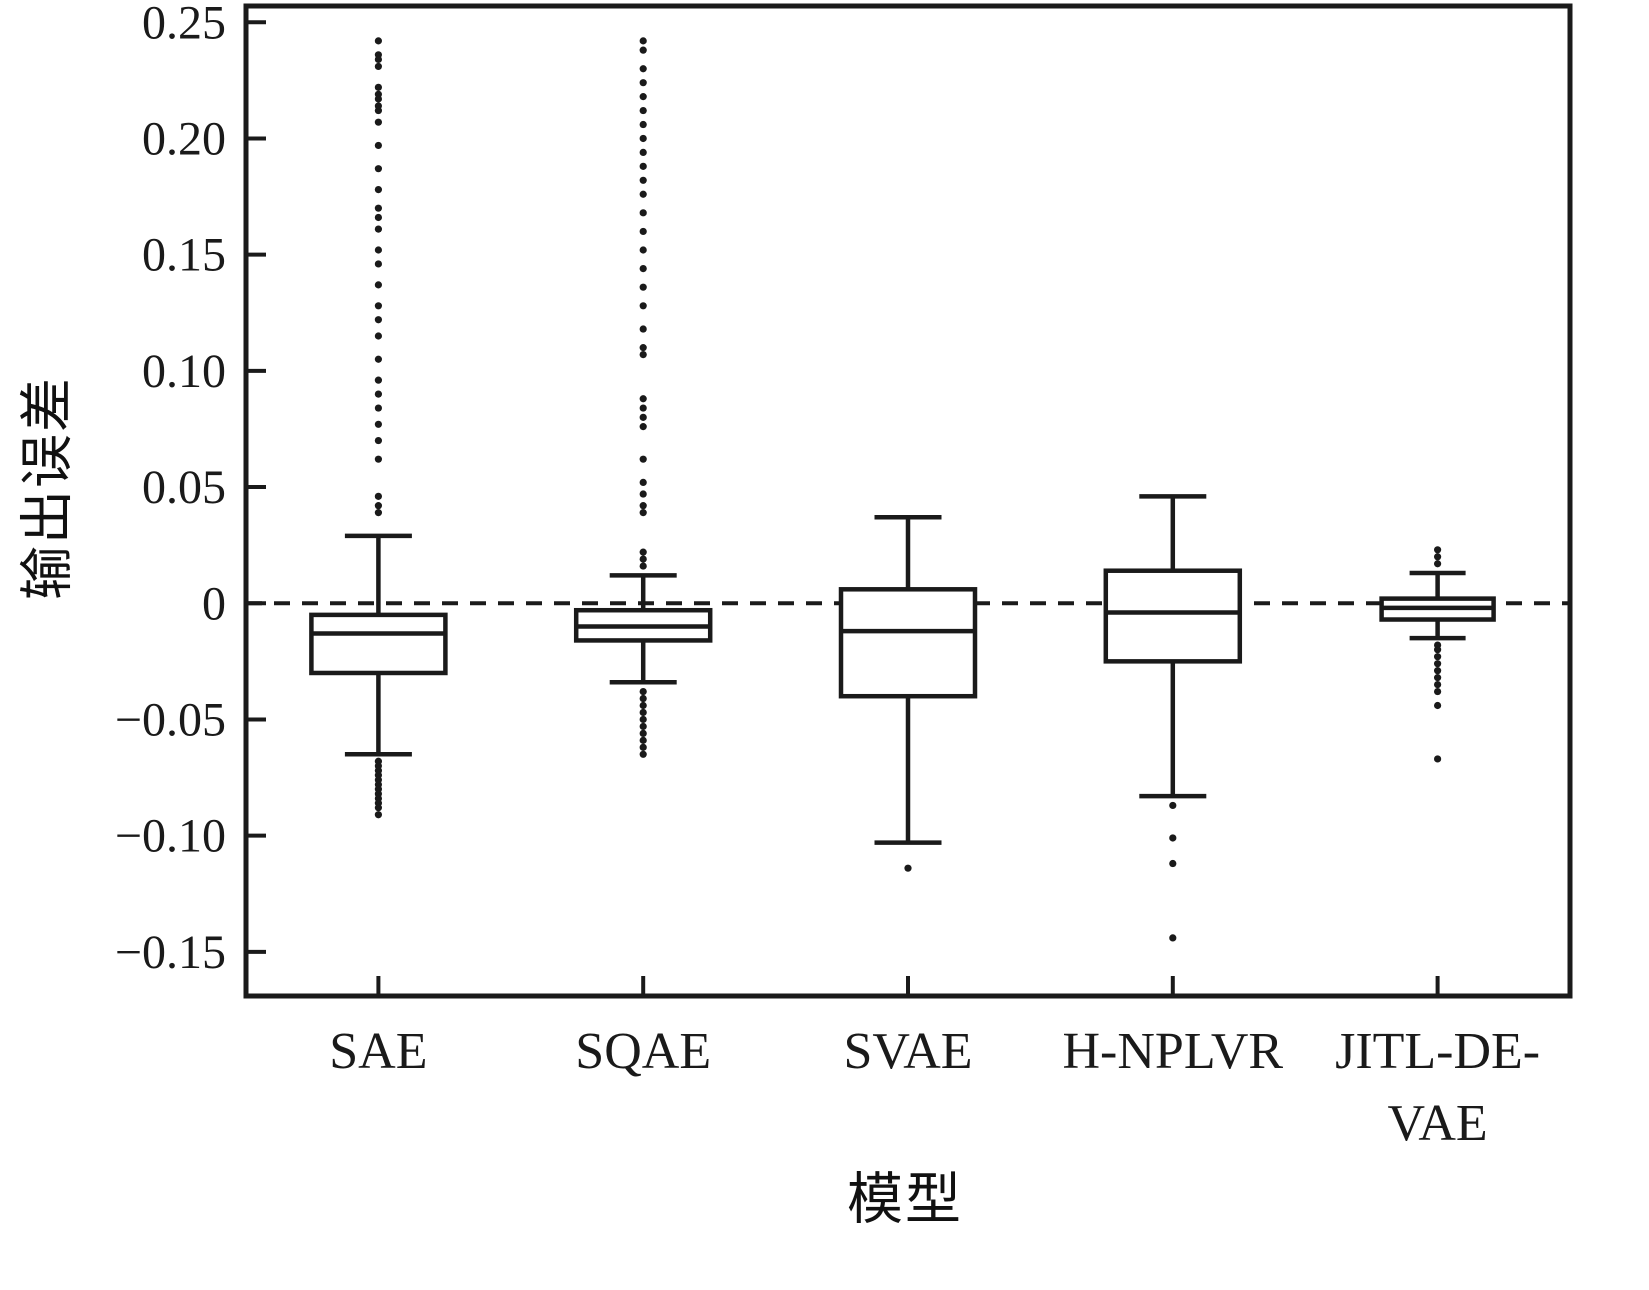  I want to click on y-tick-label: 0, so click(214, 603).